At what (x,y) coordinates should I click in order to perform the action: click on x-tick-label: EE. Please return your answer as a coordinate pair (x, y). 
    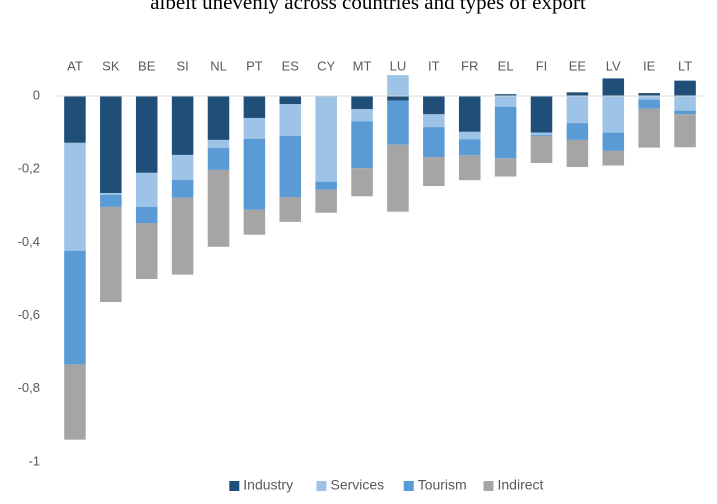
    Looking at the image, I should click on (578, 65).